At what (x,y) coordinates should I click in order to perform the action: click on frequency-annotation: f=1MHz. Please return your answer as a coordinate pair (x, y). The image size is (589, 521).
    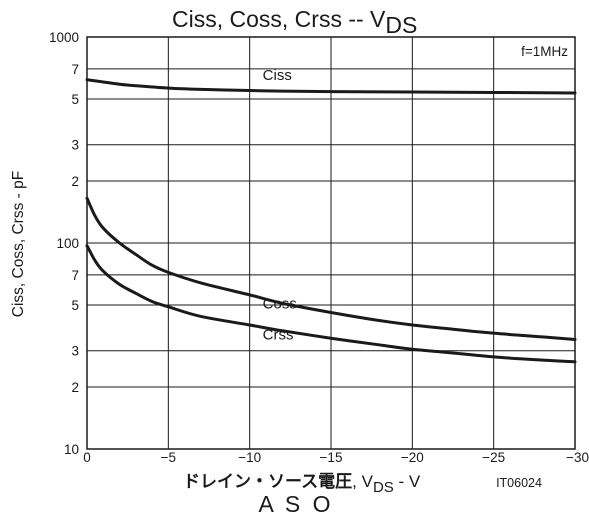
    Looking at the image, I should click on (544, 51).